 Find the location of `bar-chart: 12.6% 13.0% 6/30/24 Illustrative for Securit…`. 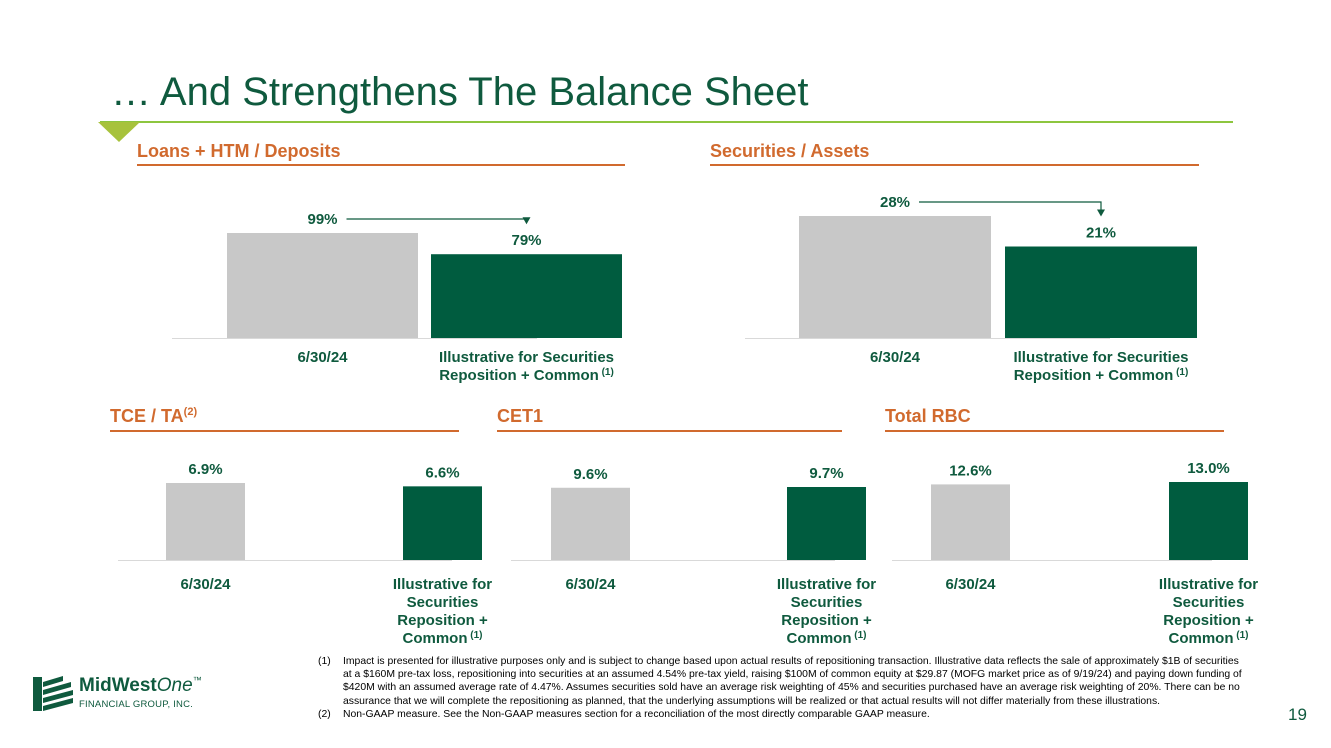

bar-chart: 12.6% 13.0% 6/30/24 Illustrative for Securit… is located at coordinates (1075, 553).